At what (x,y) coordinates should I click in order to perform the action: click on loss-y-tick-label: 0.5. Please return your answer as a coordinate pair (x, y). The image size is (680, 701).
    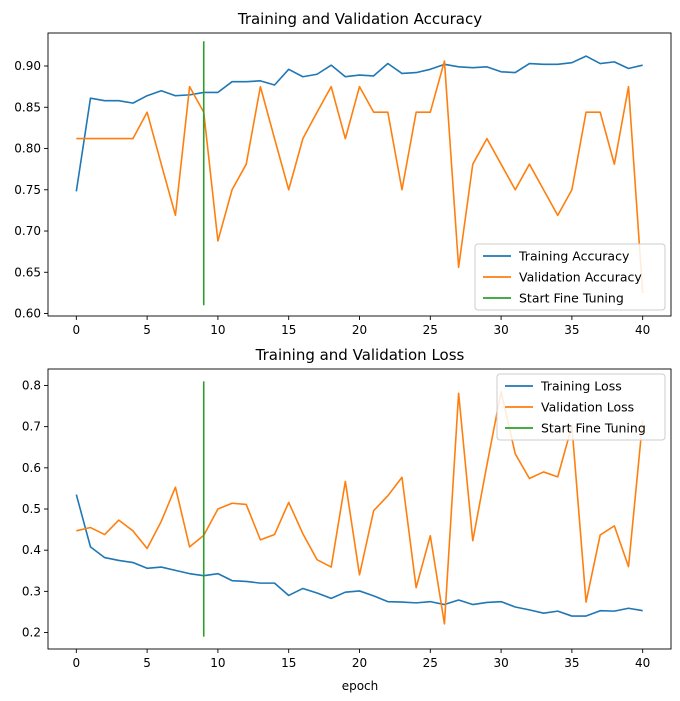
    Looking at the image, I should click on (31, 509).